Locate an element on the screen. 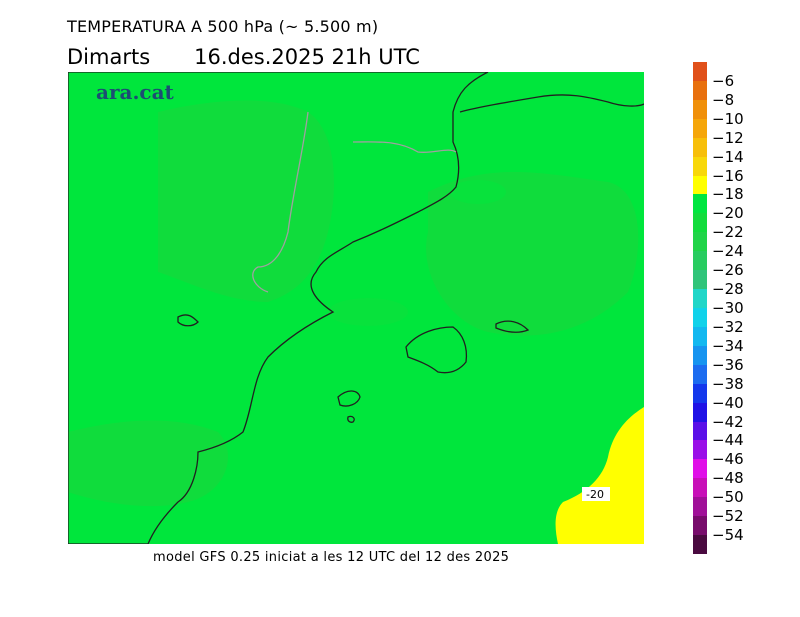  contour-label-bg is located at coordinates (596, 494).